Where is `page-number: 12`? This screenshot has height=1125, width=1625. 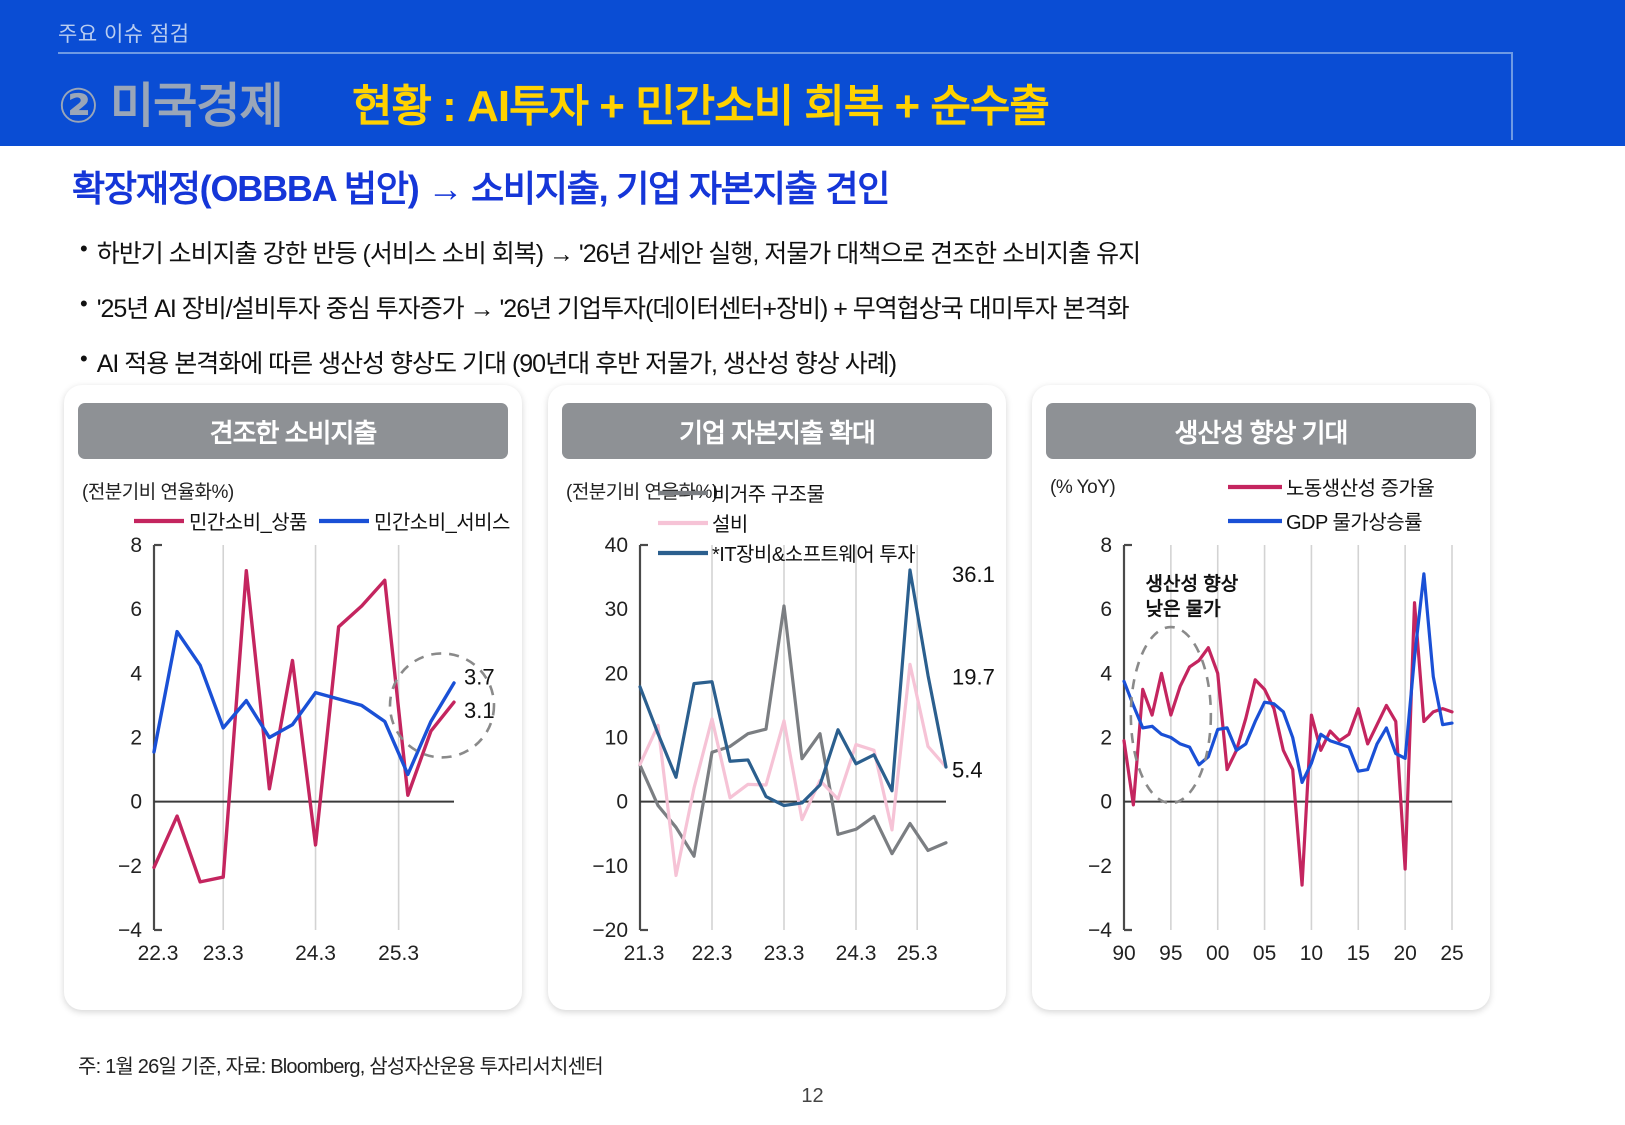 page-number: 12 is located at coordinates (812, 1096).